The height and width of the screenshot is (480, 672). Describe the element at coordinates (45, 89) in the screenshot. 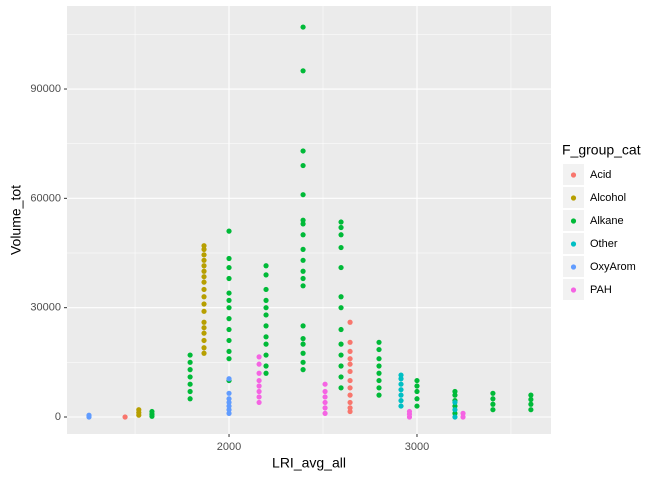

I see `y-tick-label: 90000` at that location.